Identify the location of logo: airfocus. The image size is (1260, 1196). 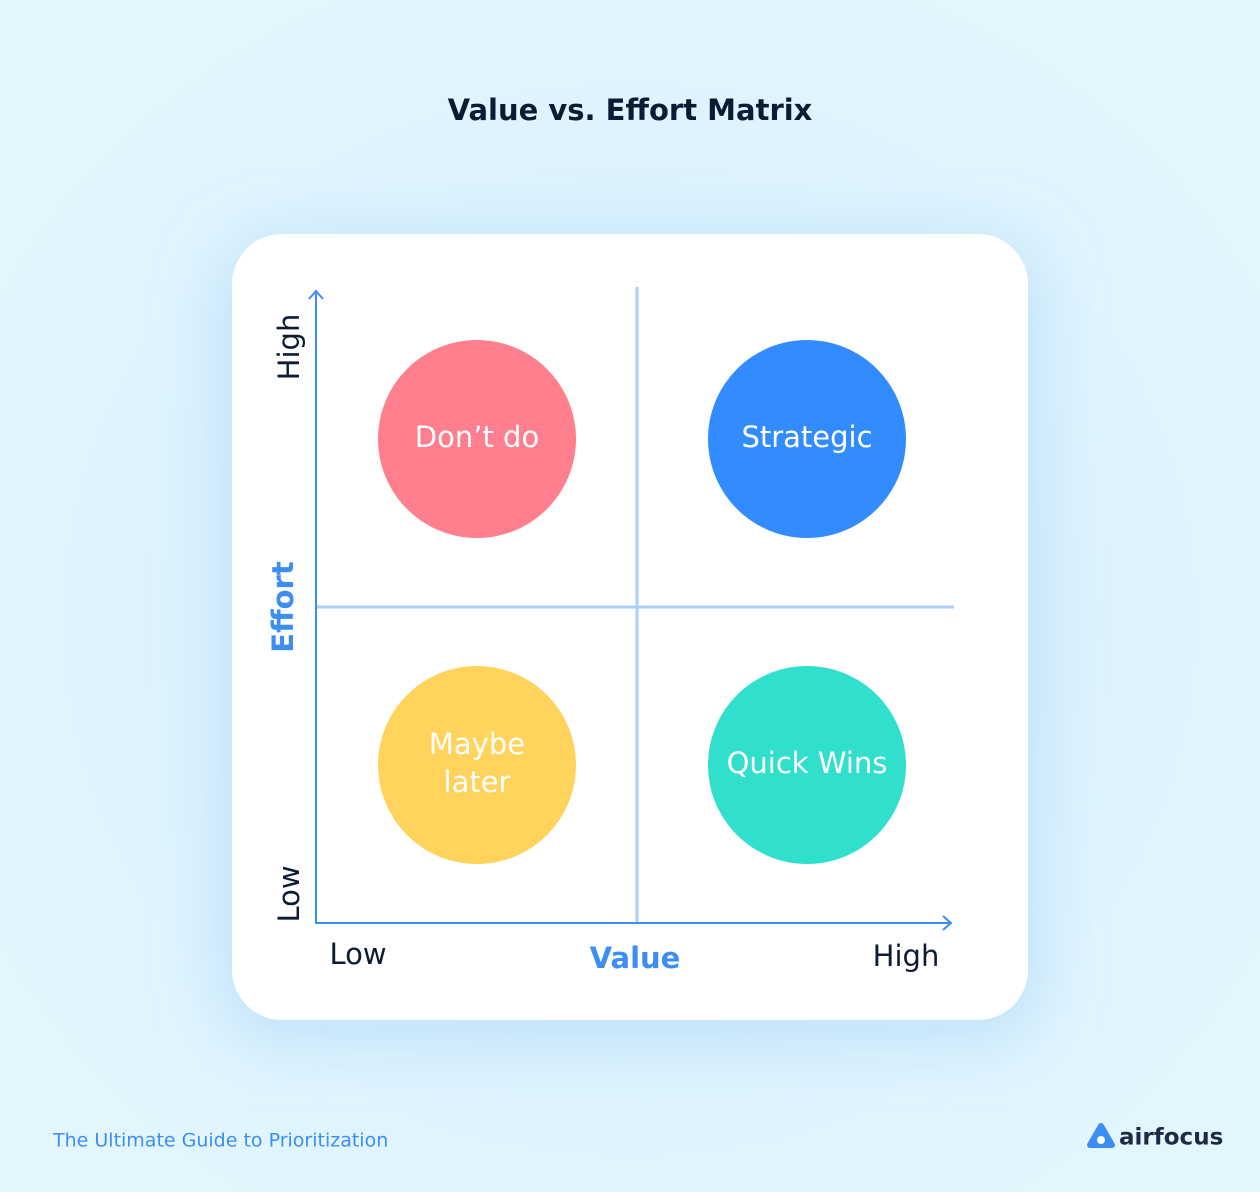
(1155, 1137).